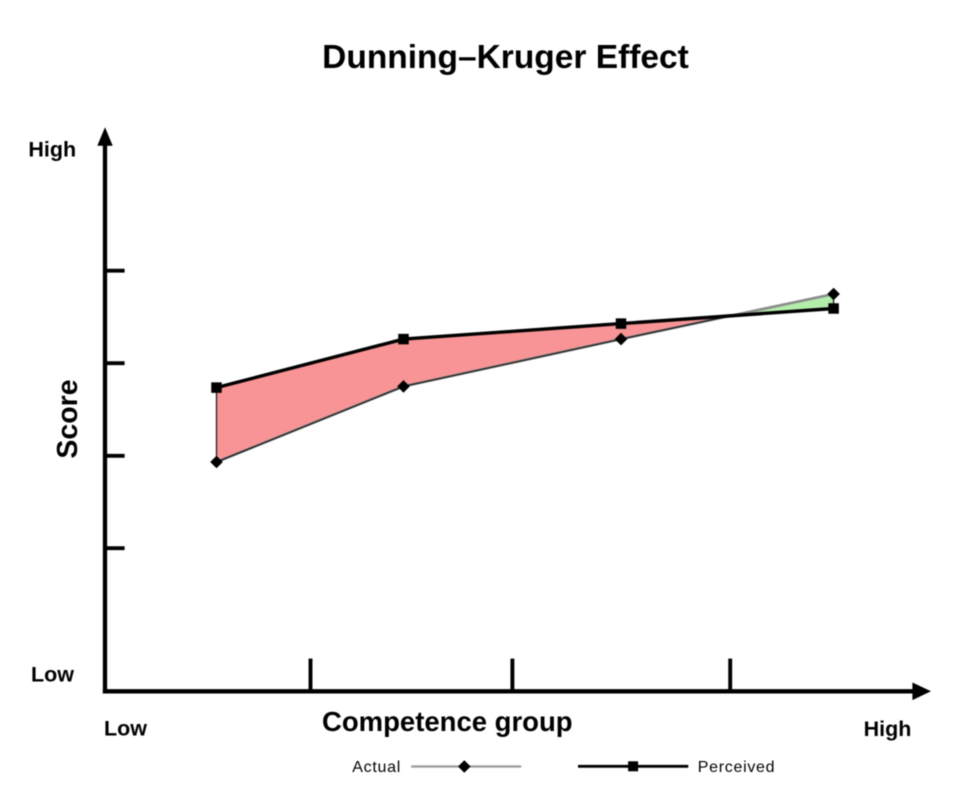  I want to click on svg-text: Dunning–Kruger Effect, so click(505, 57).